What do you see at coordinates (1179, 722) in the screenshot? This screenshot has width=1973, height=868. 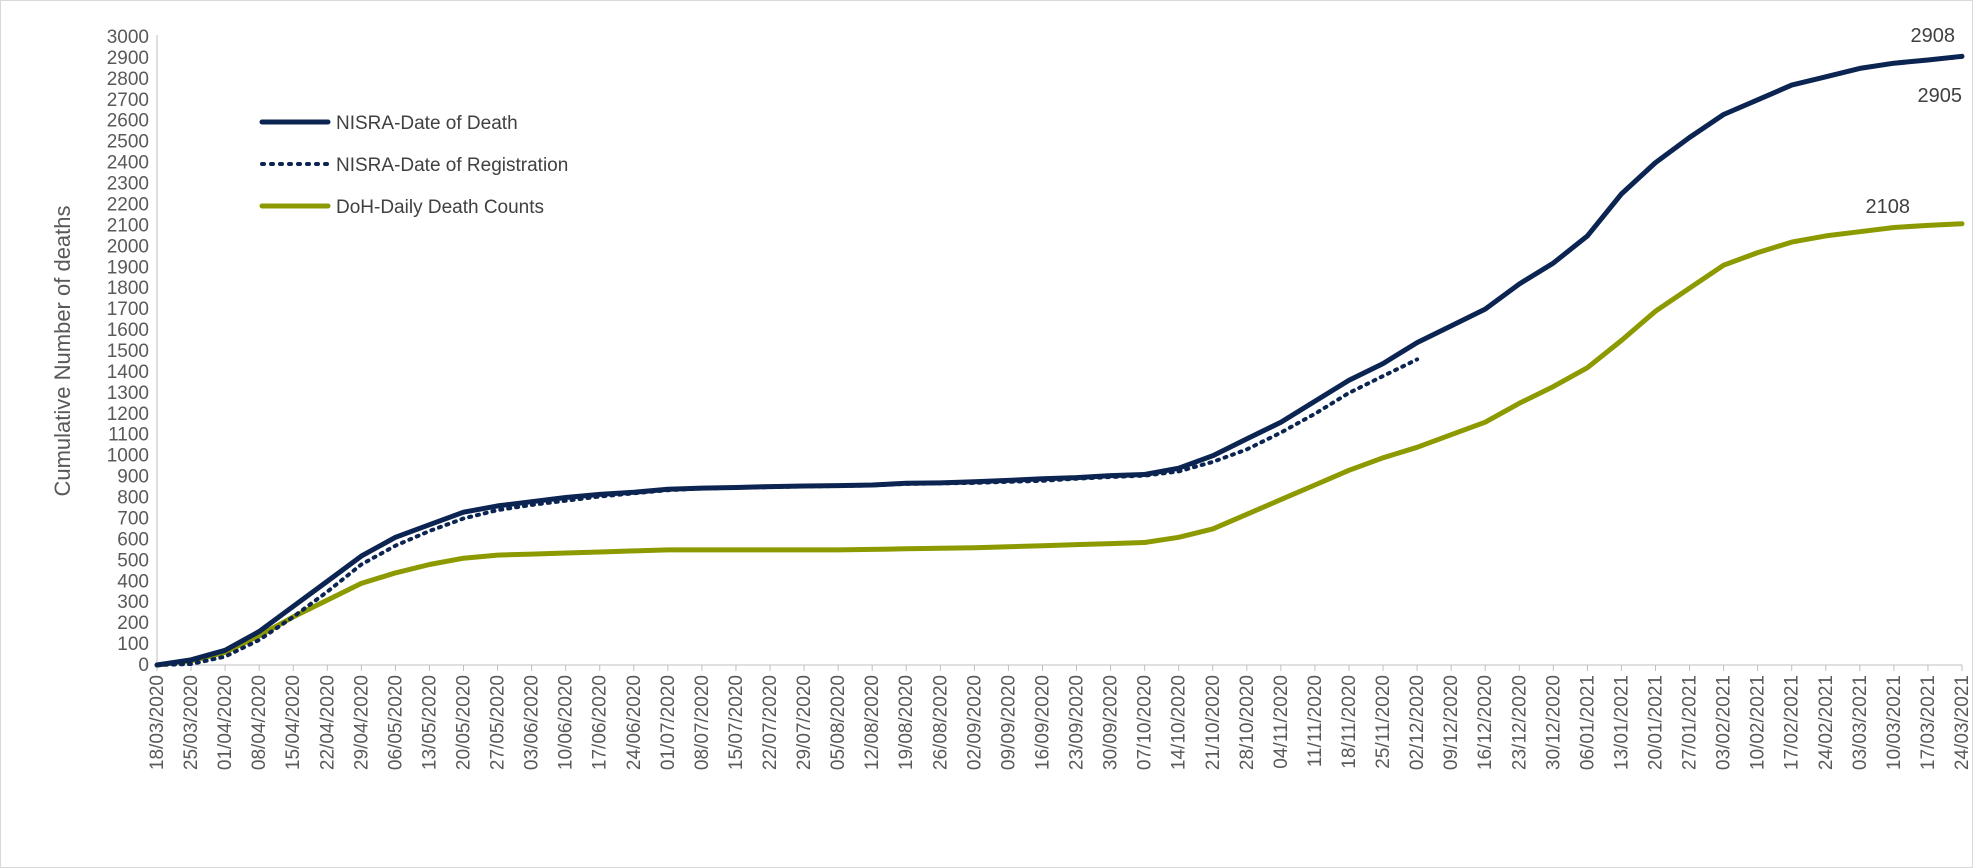 I see `x-tick-label: 14/10/2020` at bounding box center [1179, 722].